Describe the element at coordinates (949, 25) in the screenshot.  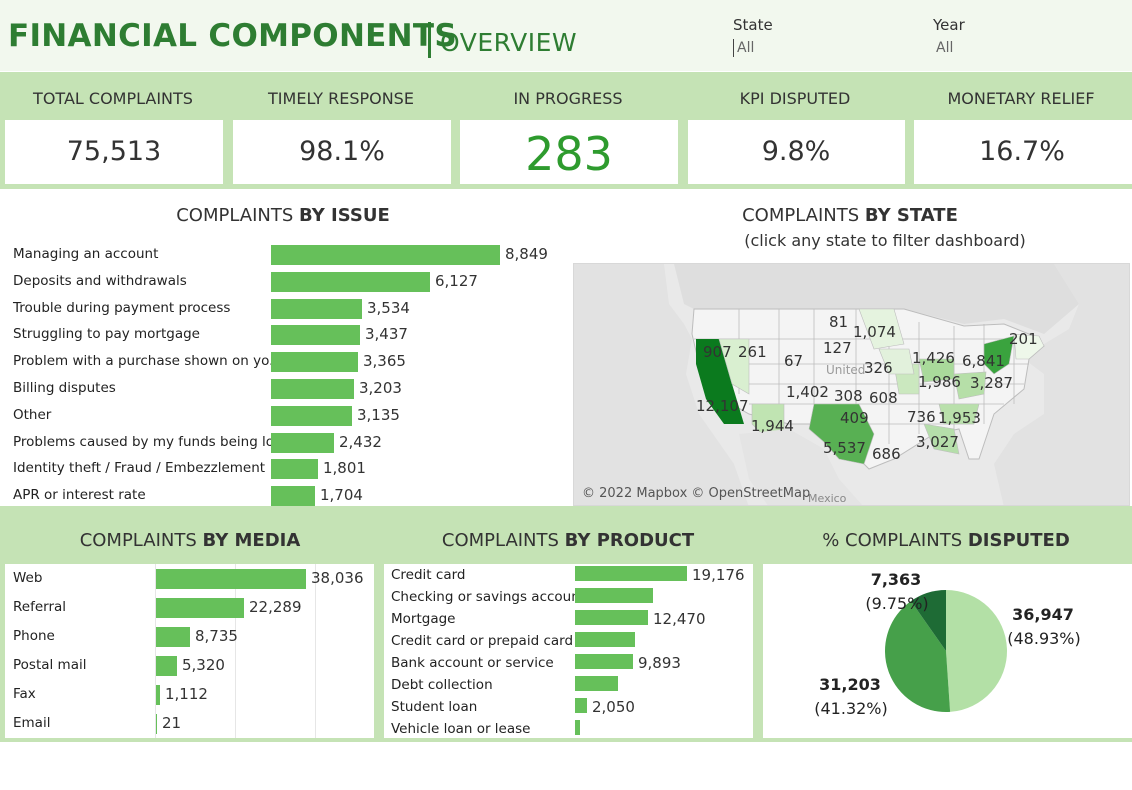
I see `year-filter-label: Year` at that location.